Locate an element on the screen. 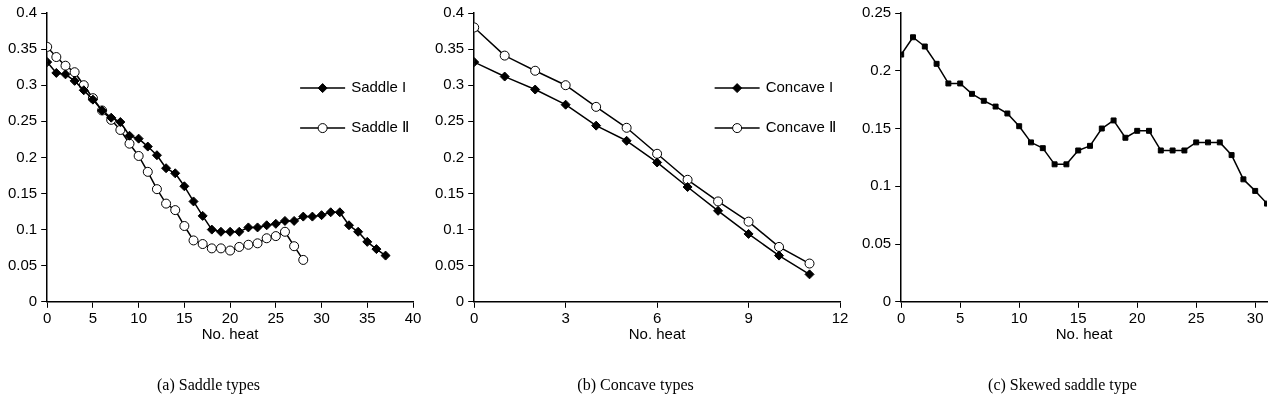 Image resolution: width=1283 pixels, height=407 pixels. x-tick-label: 12 is located at coordinates (840, 317).